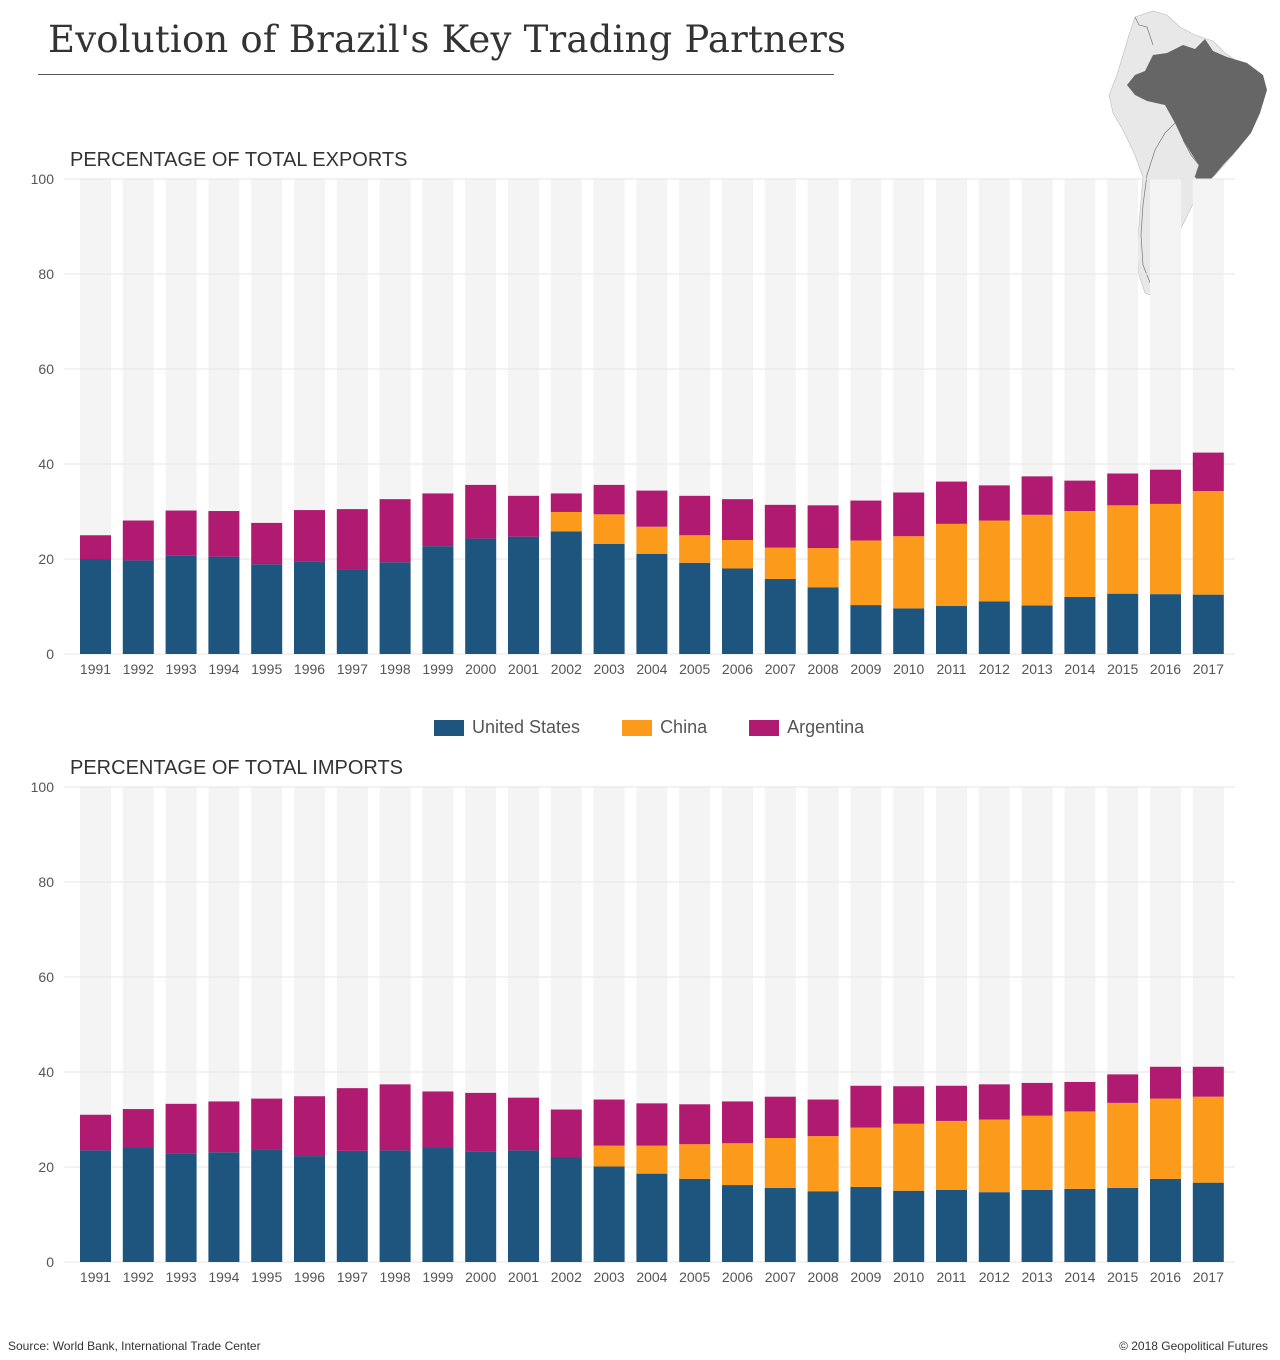 The image size is (1280, 1360). Describe the element at coordinates (1080, 554) in the screenshot. I see `exports-bar-china-2014` at that location.